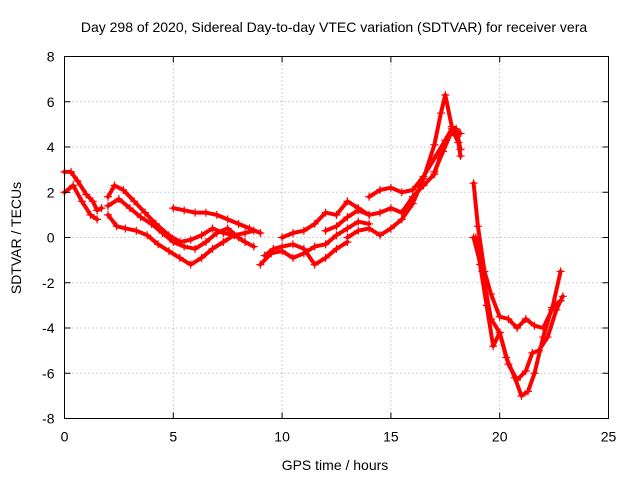  I want to click on y-tick-label: -4, so click(48, 328).